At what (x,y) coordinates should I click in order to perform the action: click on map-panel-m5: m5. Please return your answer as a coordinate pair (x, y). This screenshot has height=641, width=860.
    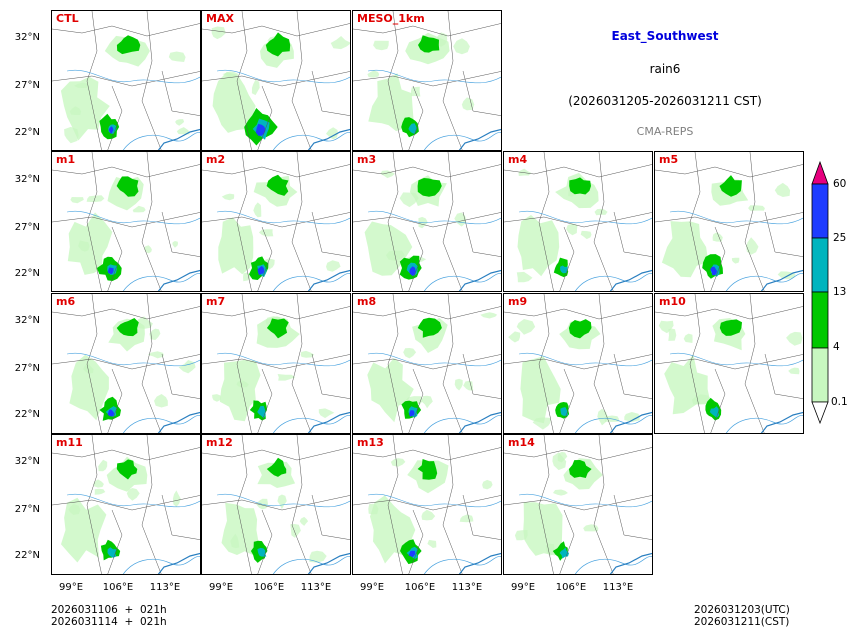
    Looking at the image, I should click on (729, 221).